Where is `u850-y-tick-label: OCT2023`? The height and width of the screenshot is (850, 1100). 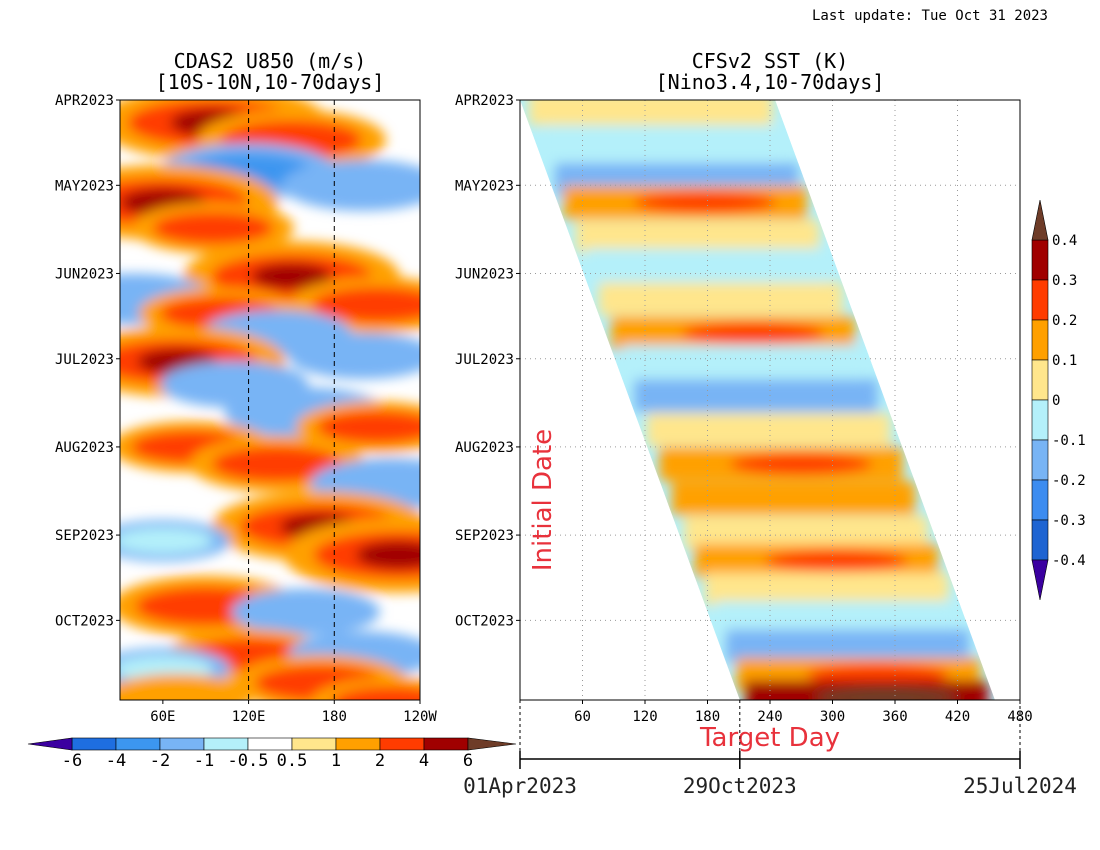
u850-y-tick-label: OCT2023 is located at coordinates (84, 621).